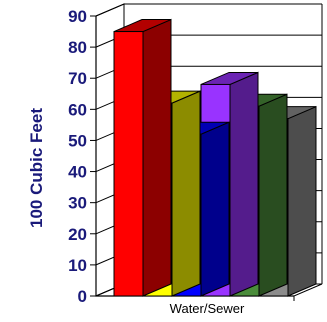 This screenshot has width=327, height=322. I want to click on y-tick-label: 70, so click(77, 78).